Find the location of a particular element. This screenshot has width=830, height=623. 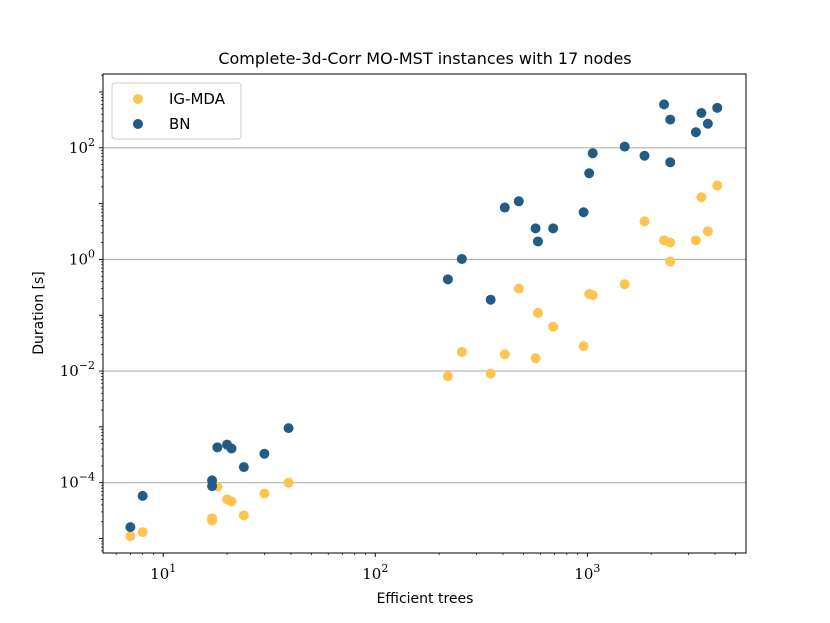

y-tick-label-3: 10² is located at coordinates (82, 146).